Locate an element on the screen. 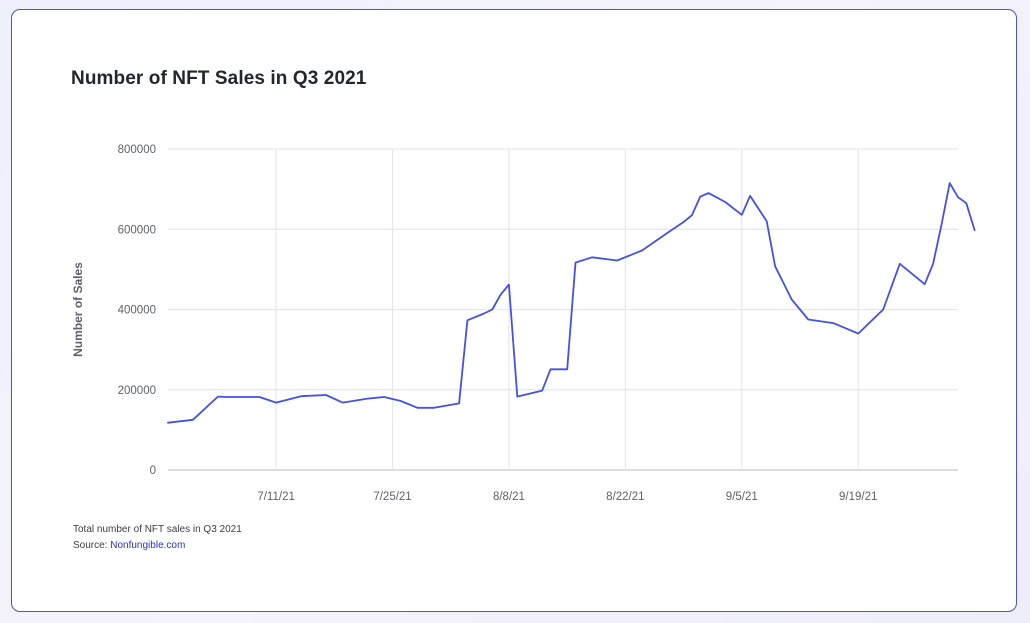 This screenshot has width=1030, height=623. chart-caption: Total number of NFT sales in Q3 2021 is located at coordinates (157, 529).